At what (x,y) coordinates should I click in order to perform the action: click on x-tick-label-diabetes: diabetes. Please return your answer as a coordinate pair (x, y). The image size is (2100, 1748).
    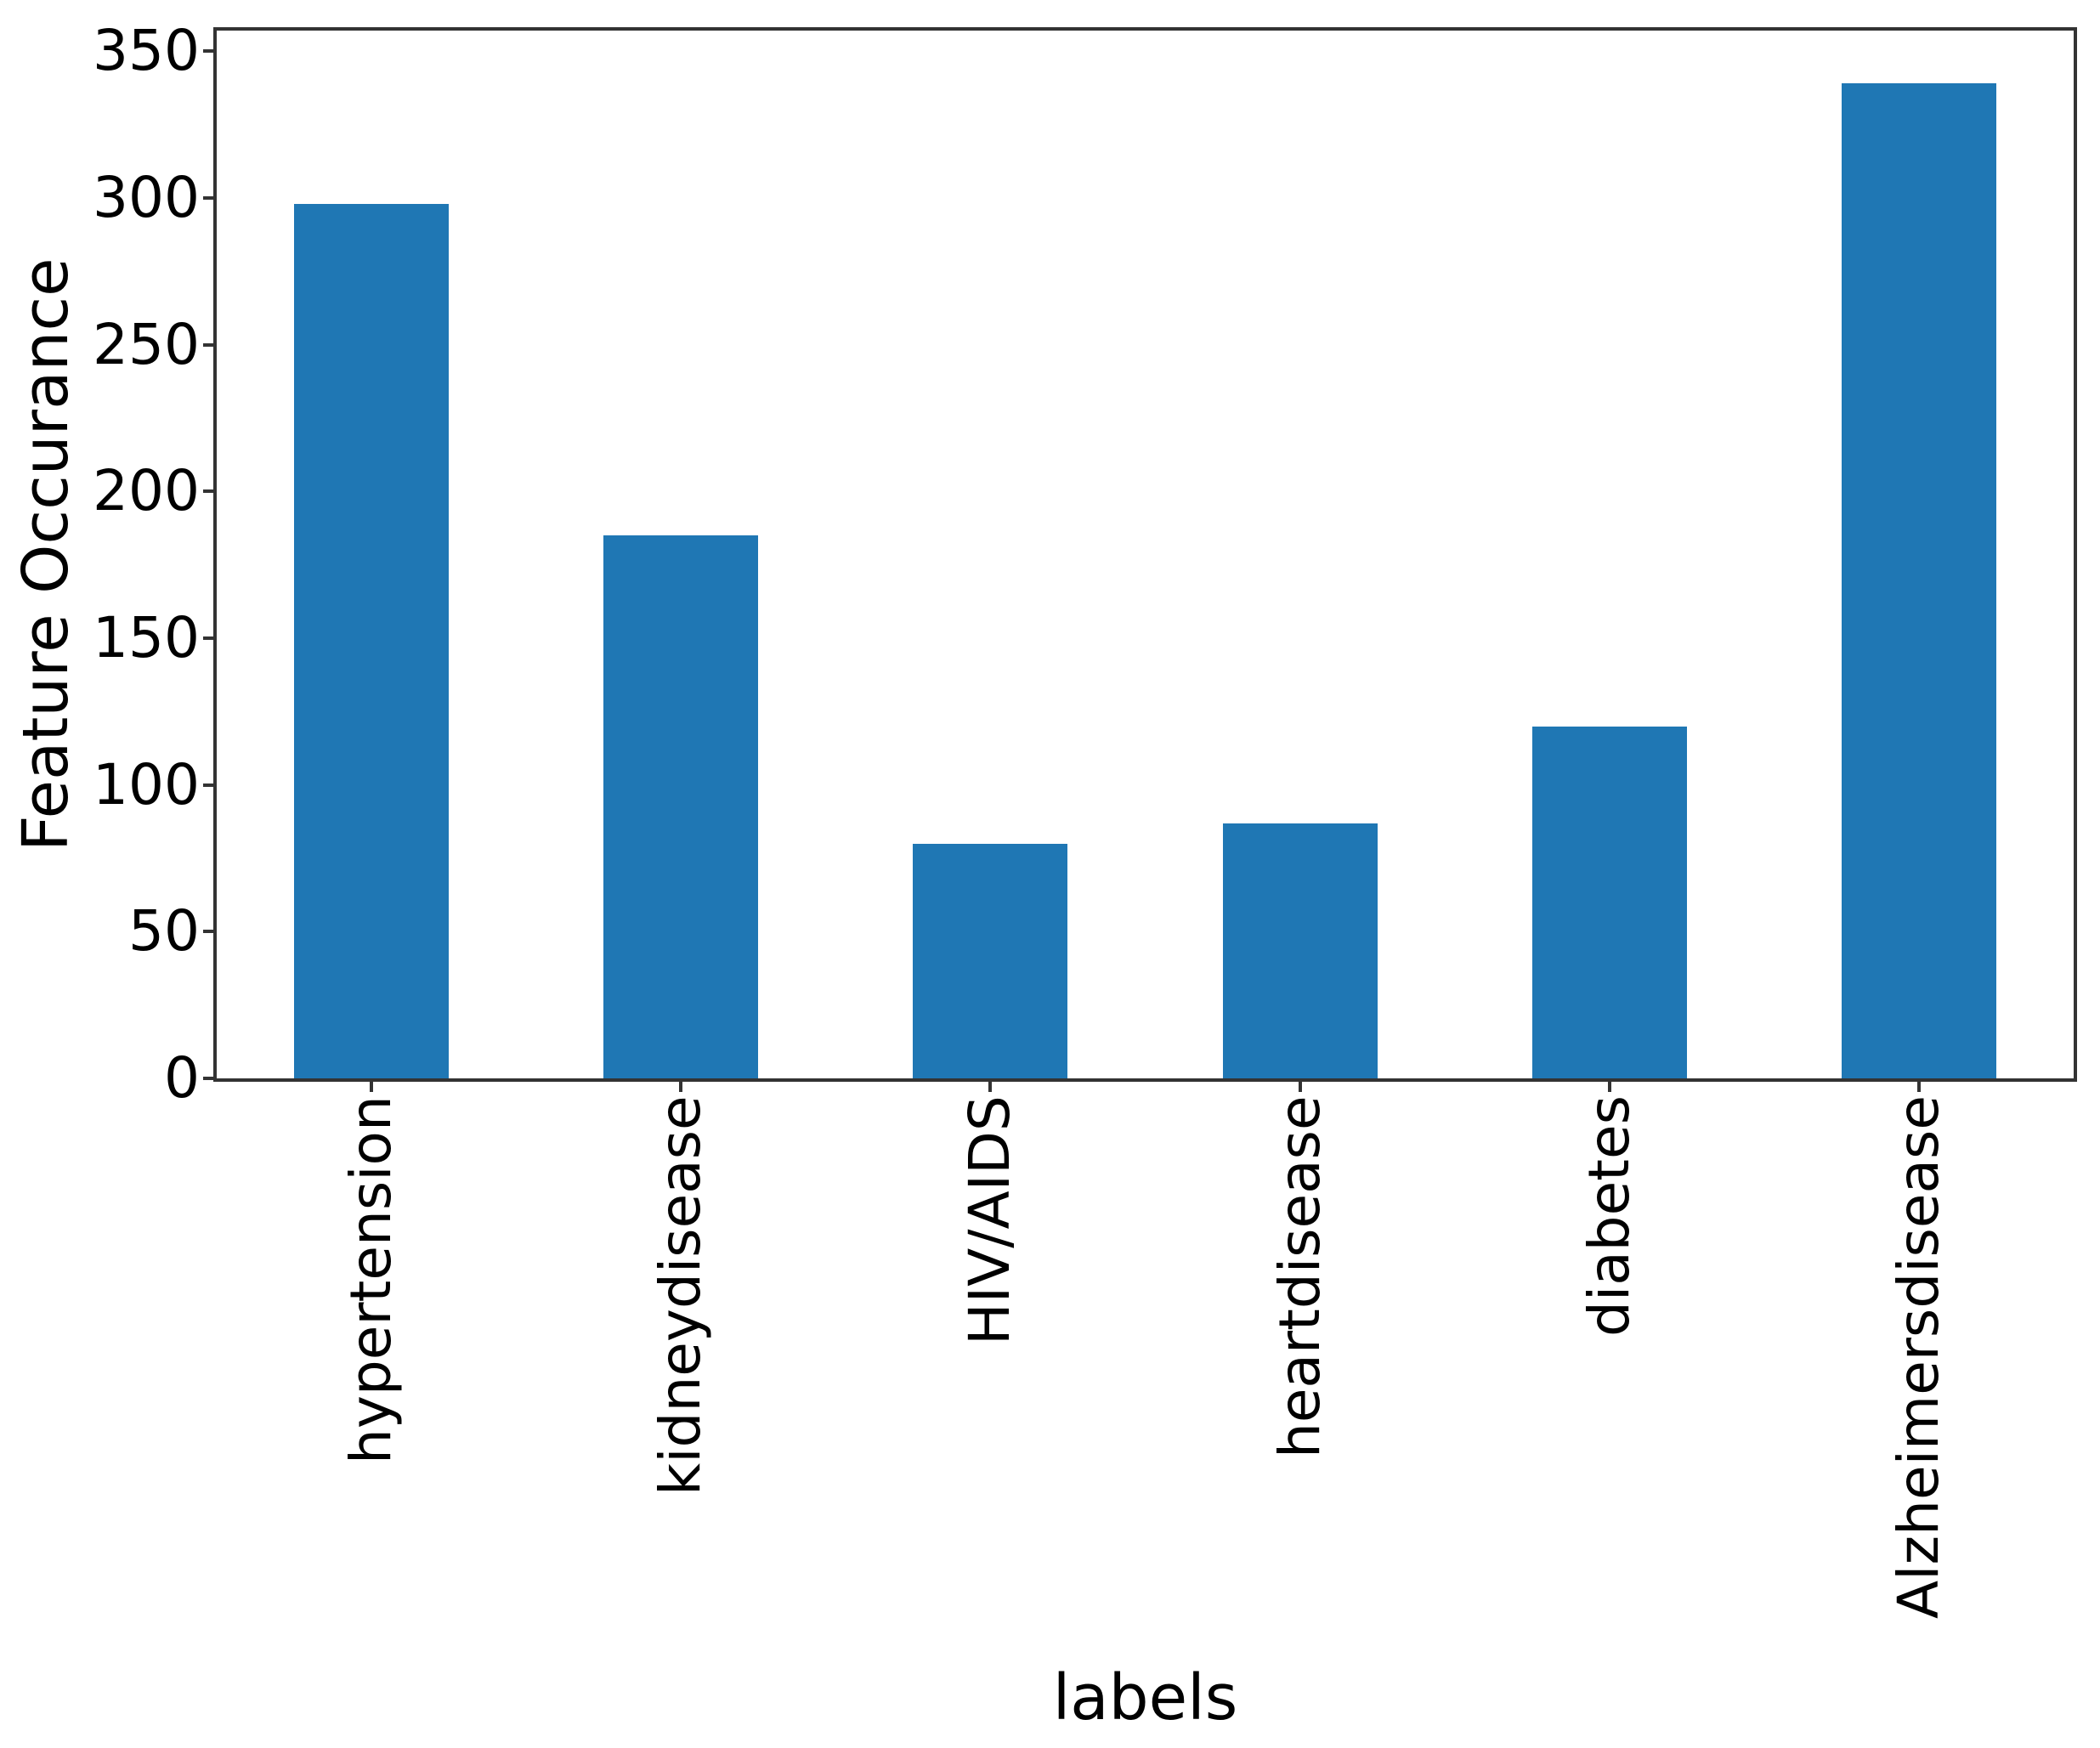
    Looking at the image, I should click on (1609, 1216).